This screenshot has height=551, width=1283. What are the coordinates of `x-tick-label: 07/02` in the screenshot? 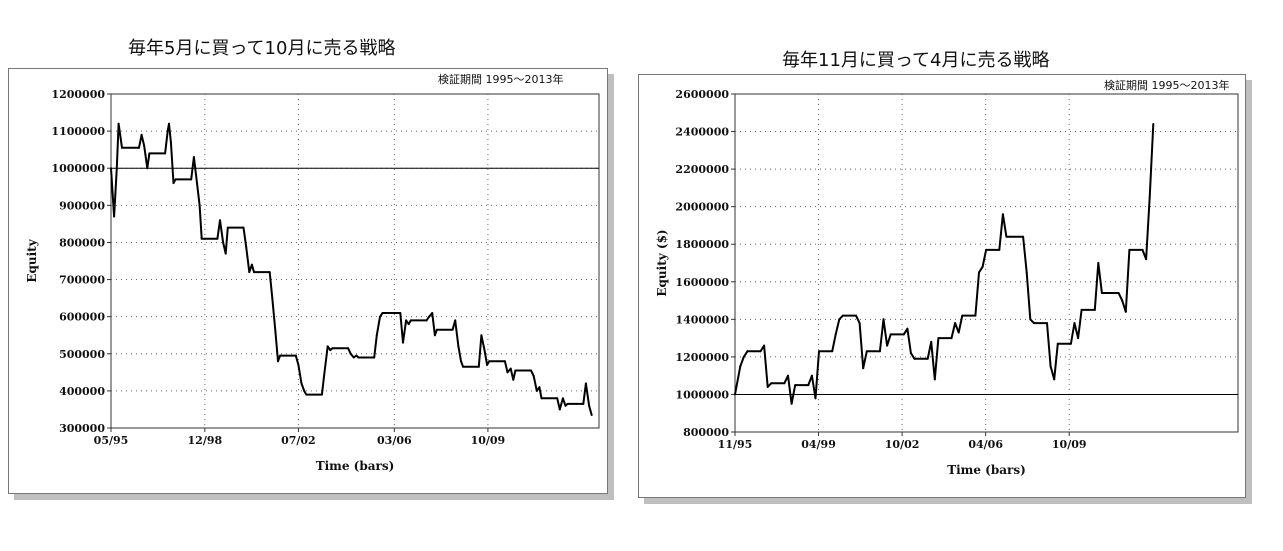 It's located at (298, 440).